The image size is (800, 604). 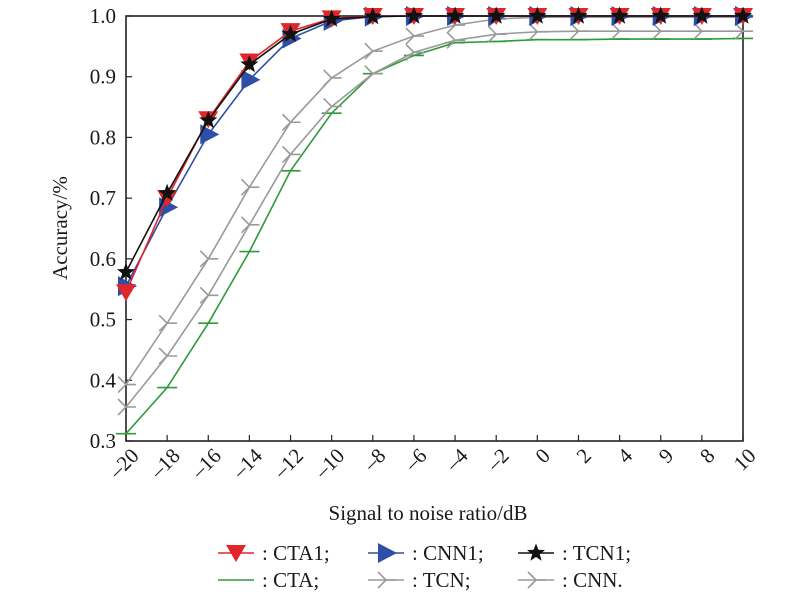 What do you see at coordinates (386, 580) in the screenshot?
I see `legend-marker-tcn` at bounding box center [386, 580].